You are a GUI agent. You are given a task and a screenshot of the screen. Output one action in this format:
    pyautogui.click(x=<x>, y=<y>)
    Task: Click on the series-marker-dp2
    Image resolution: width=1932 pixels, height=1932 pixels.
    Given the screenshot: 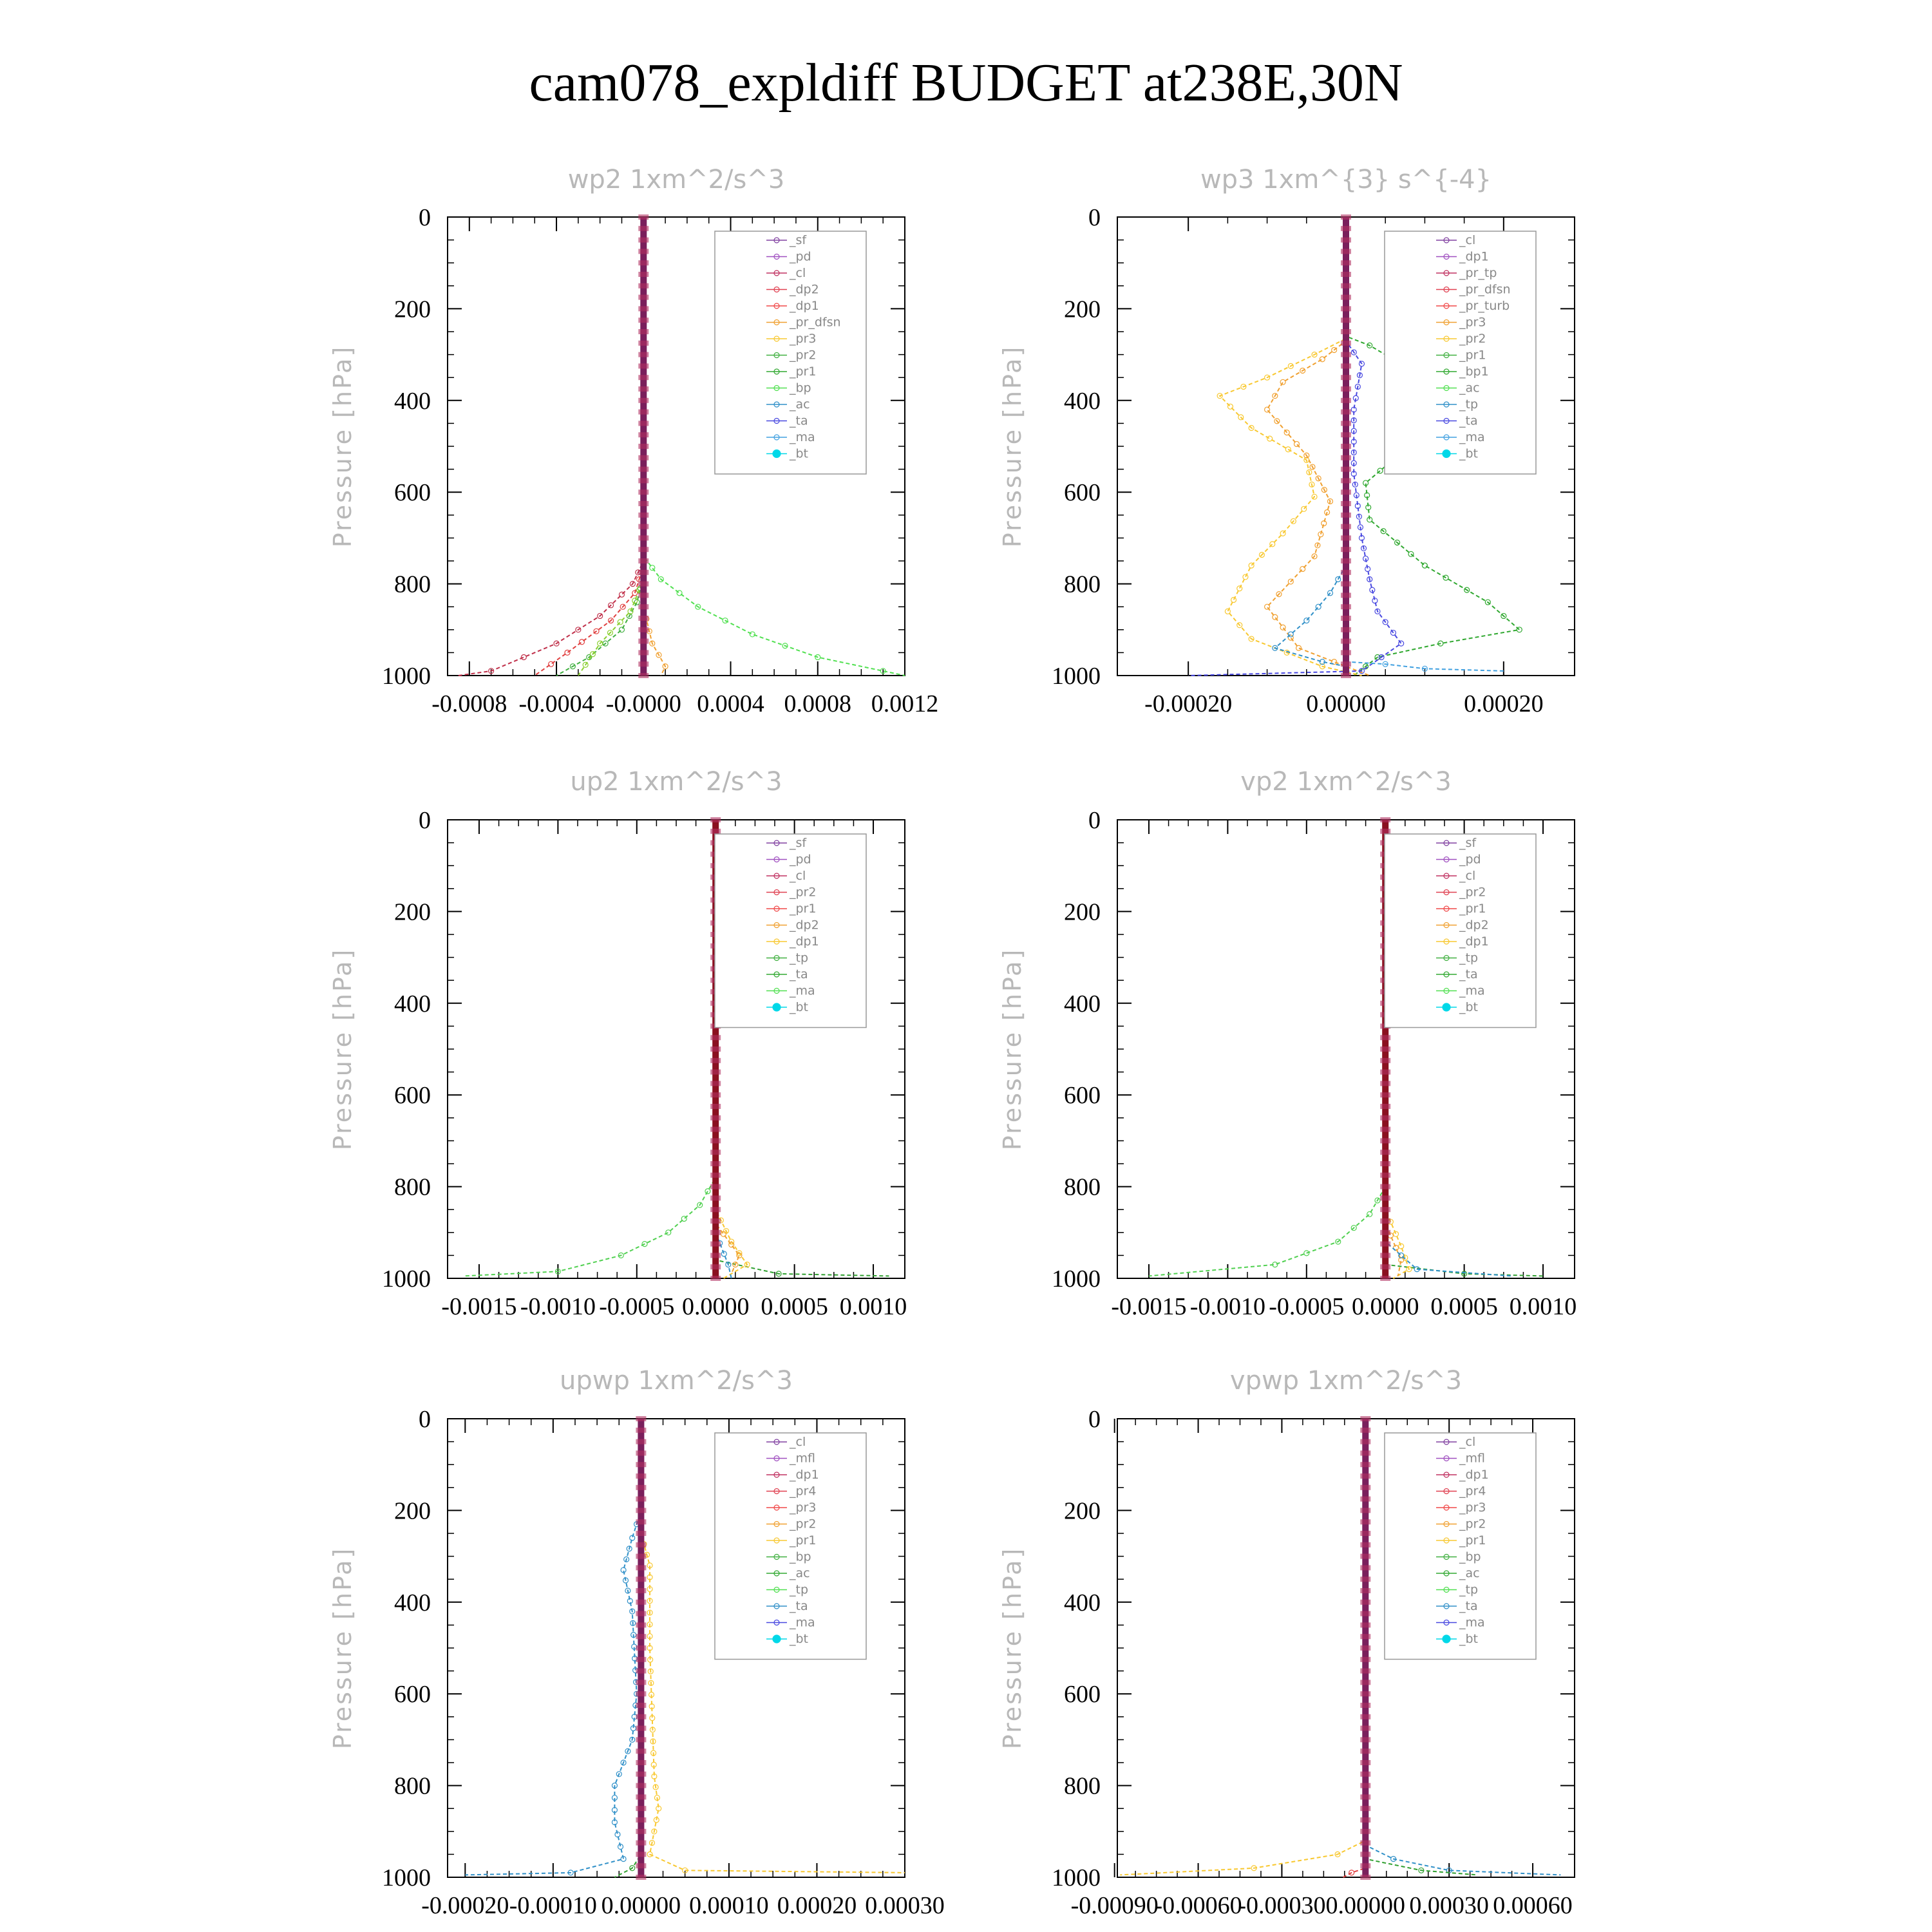 What is the action you would take?
    pyautogui.click(x=1465, y=1274)
    